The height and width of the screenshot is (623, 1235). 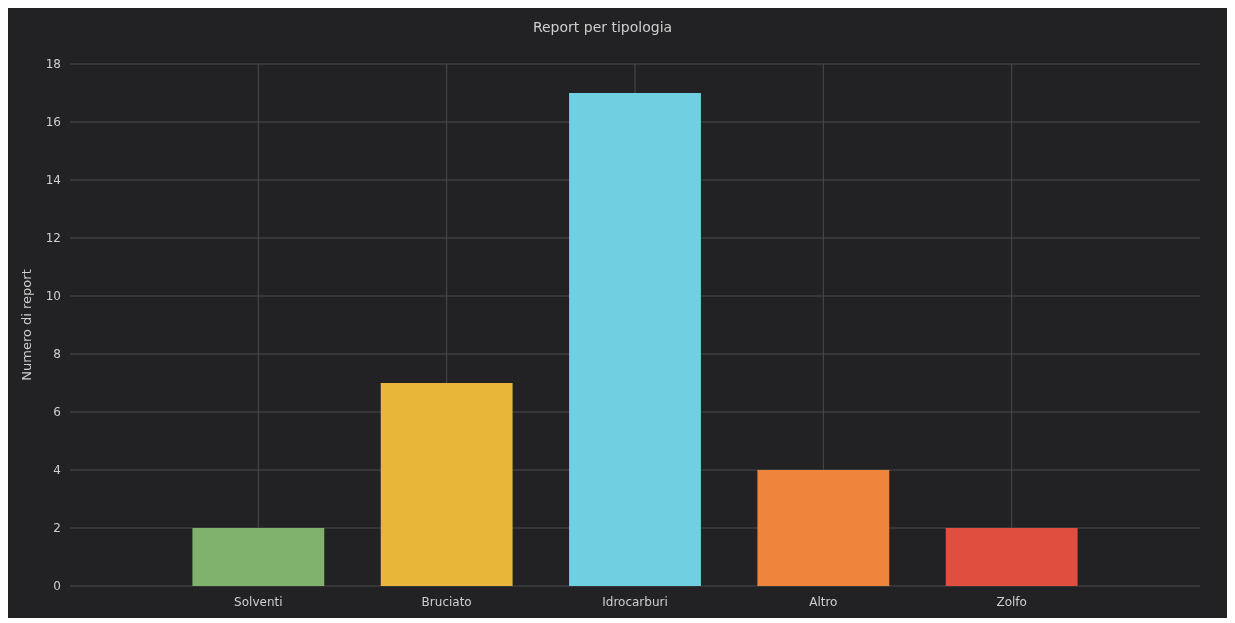 What do you see at coordinates (57, 528) in the screenshot?
I see `y-tick-label: 2` at bounding box center [57, 528].